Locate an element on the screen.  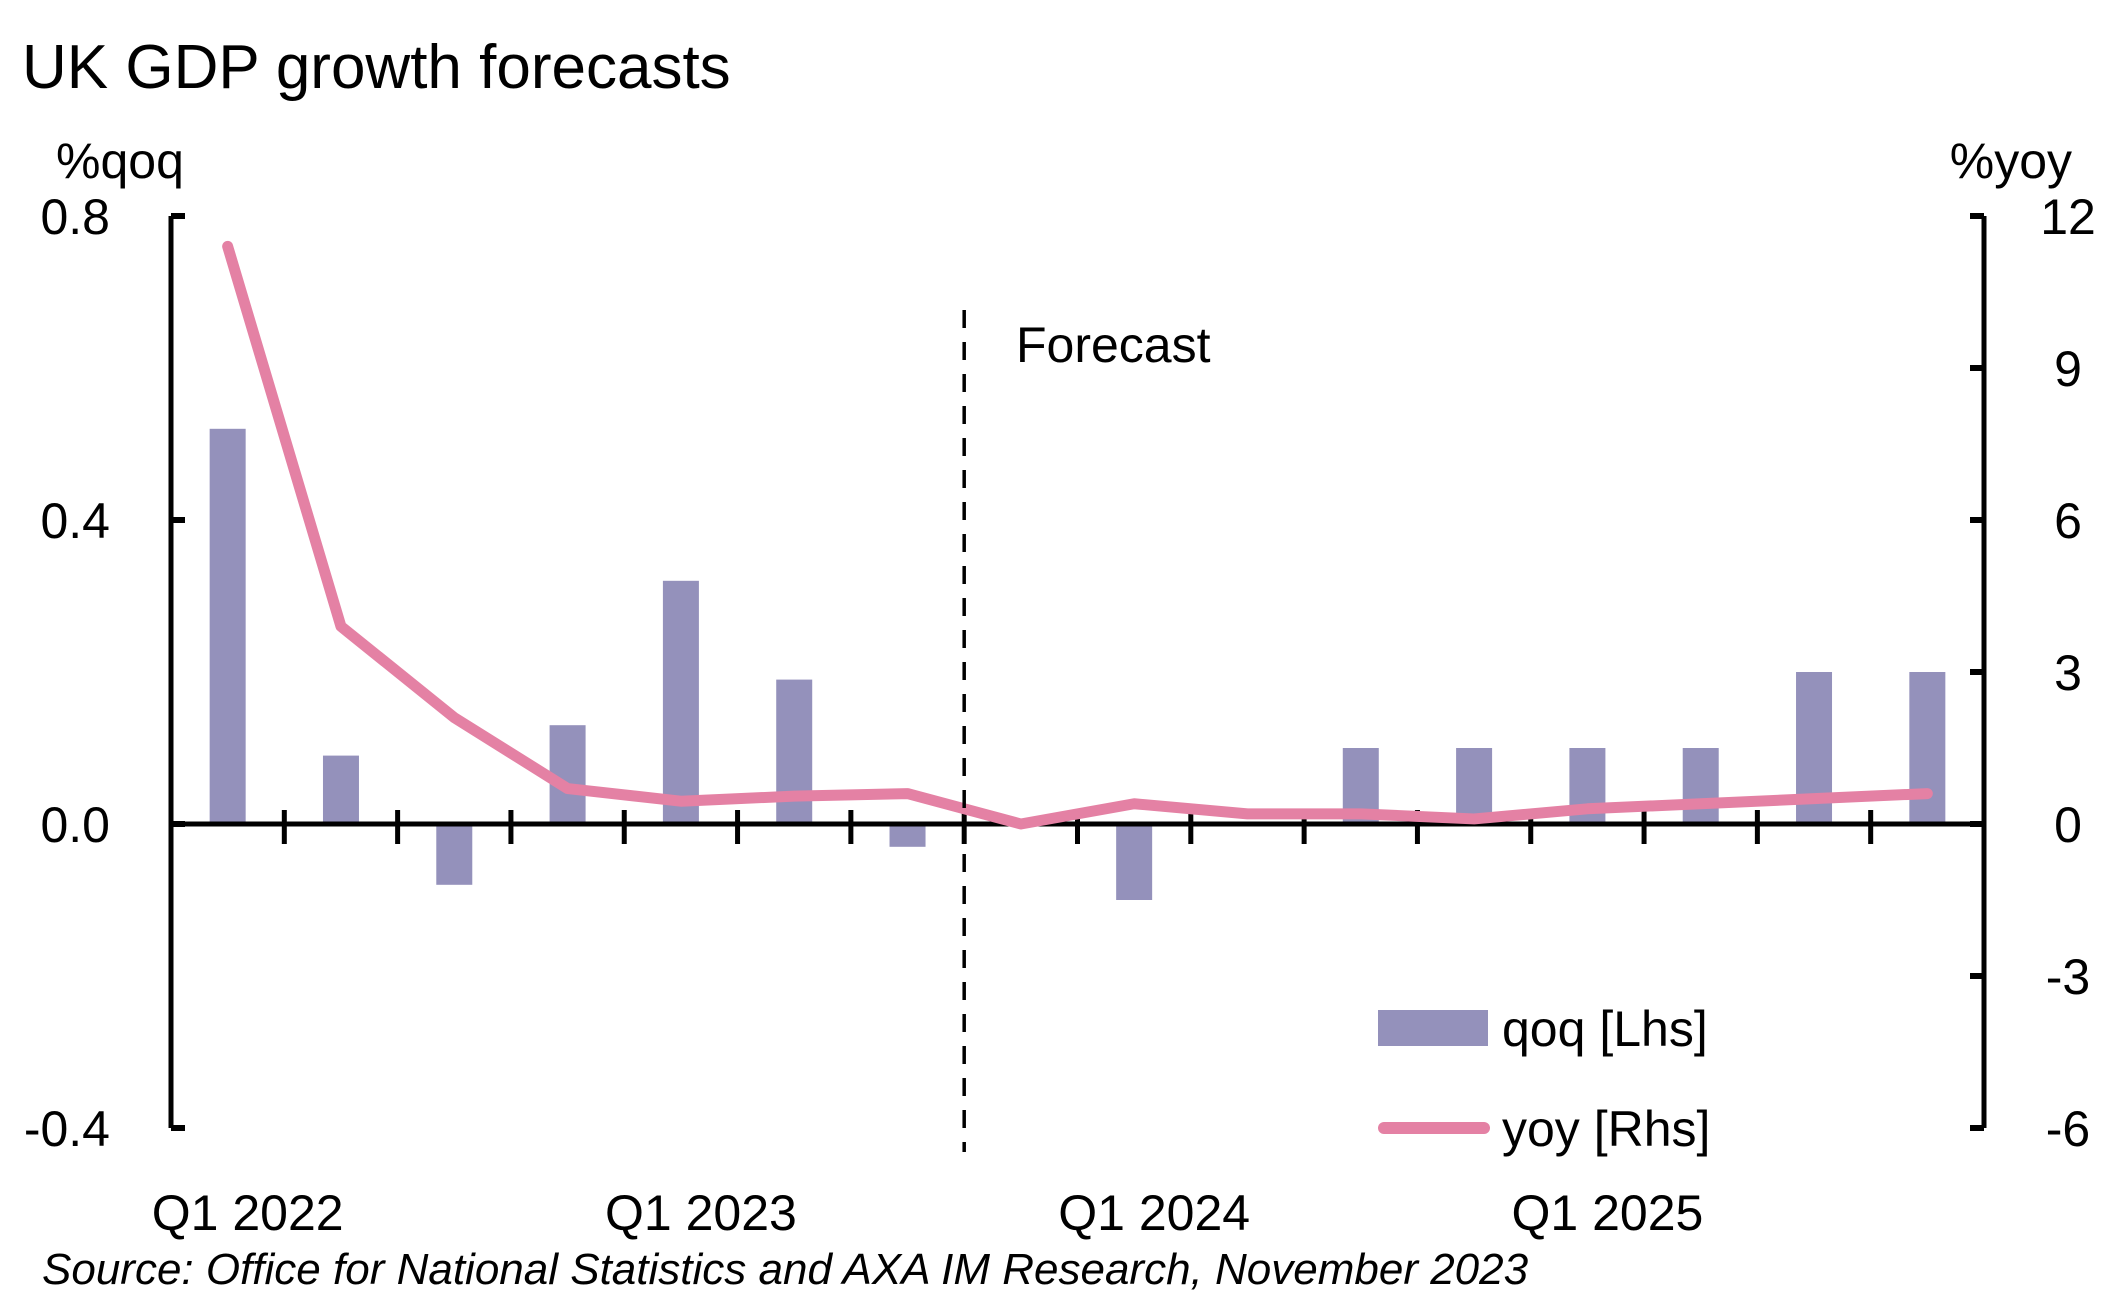
right-axis-label: %yoy is located at coordinates (2011, 161).